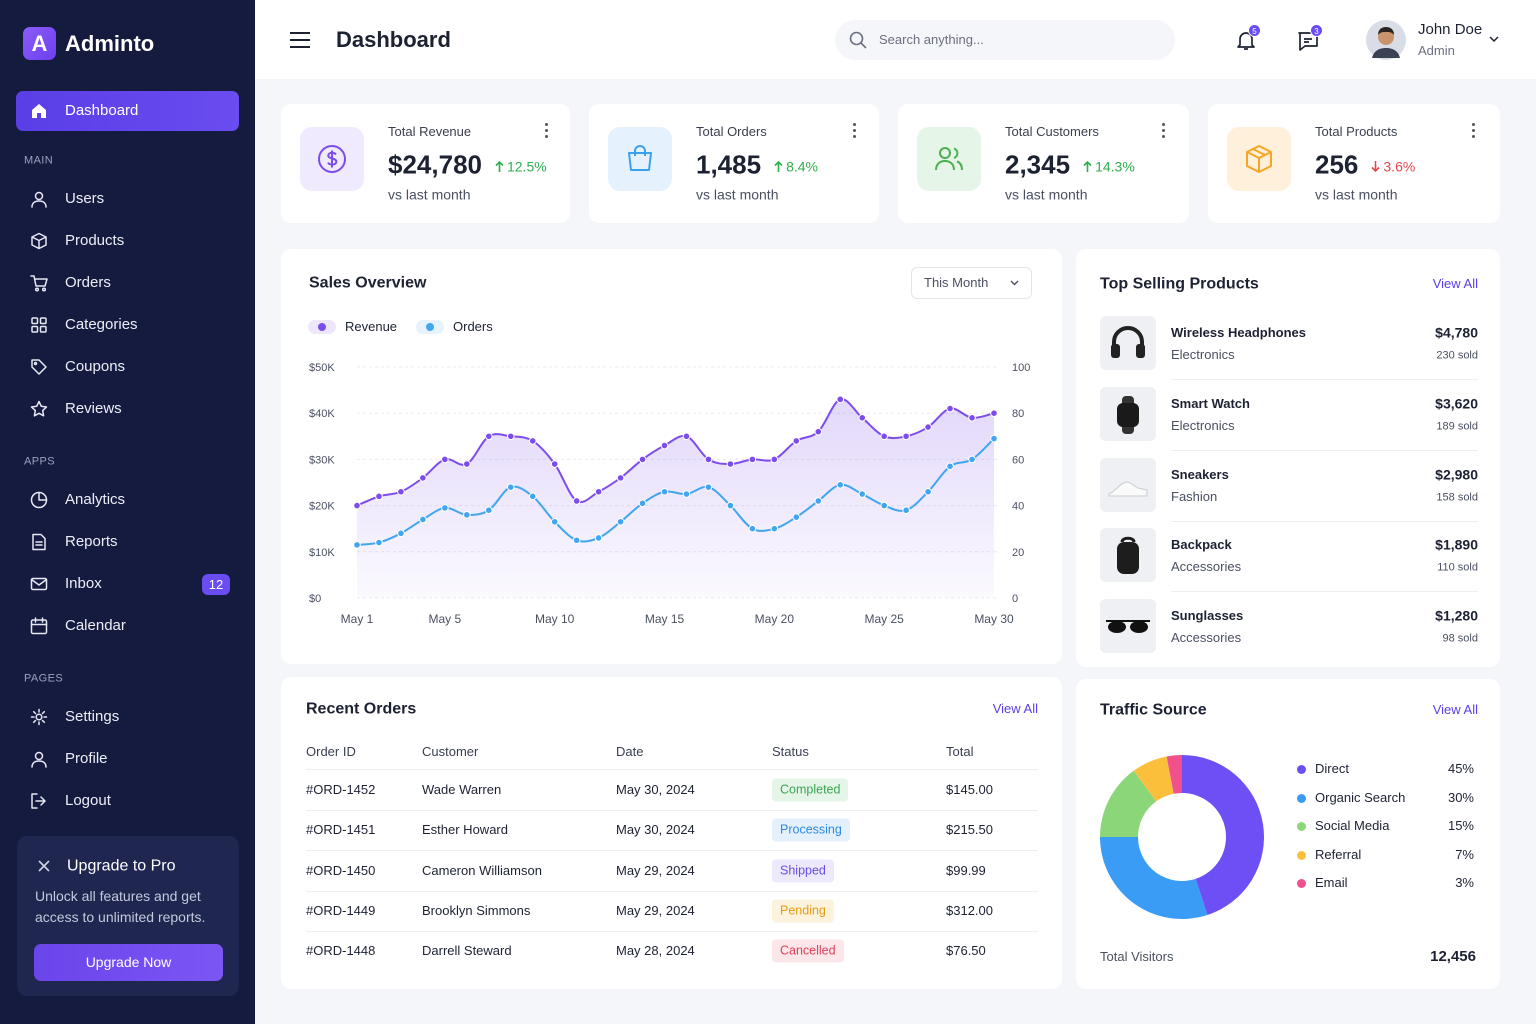  What do you see at coordinates (357, 619) in the screenshot?
I see `x-tick-label: May 1` at bounding box center [357, 619].